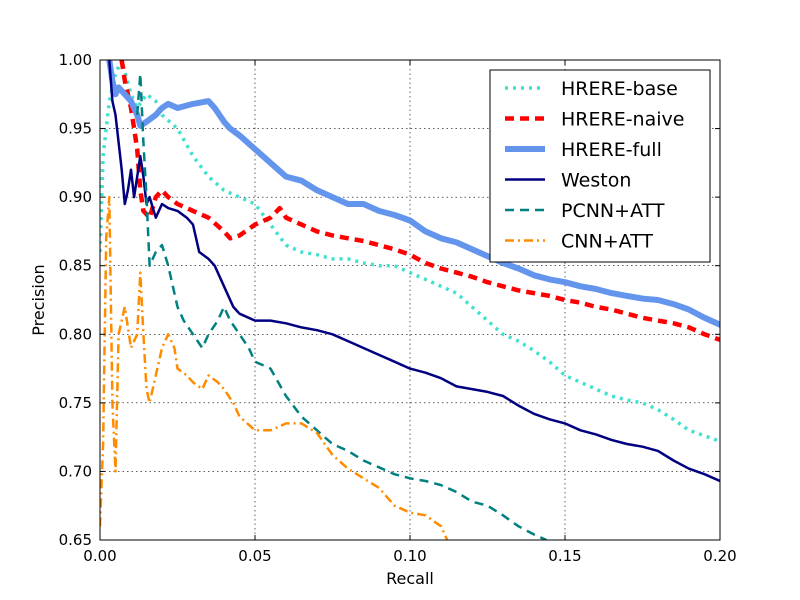 Image resolution: width=800 pixels, height=600 pixels. Describe the element at coordinates (622, 120) in the screenshot. I see `legend-label-hrere-naive: HRERE-naive` at that location.